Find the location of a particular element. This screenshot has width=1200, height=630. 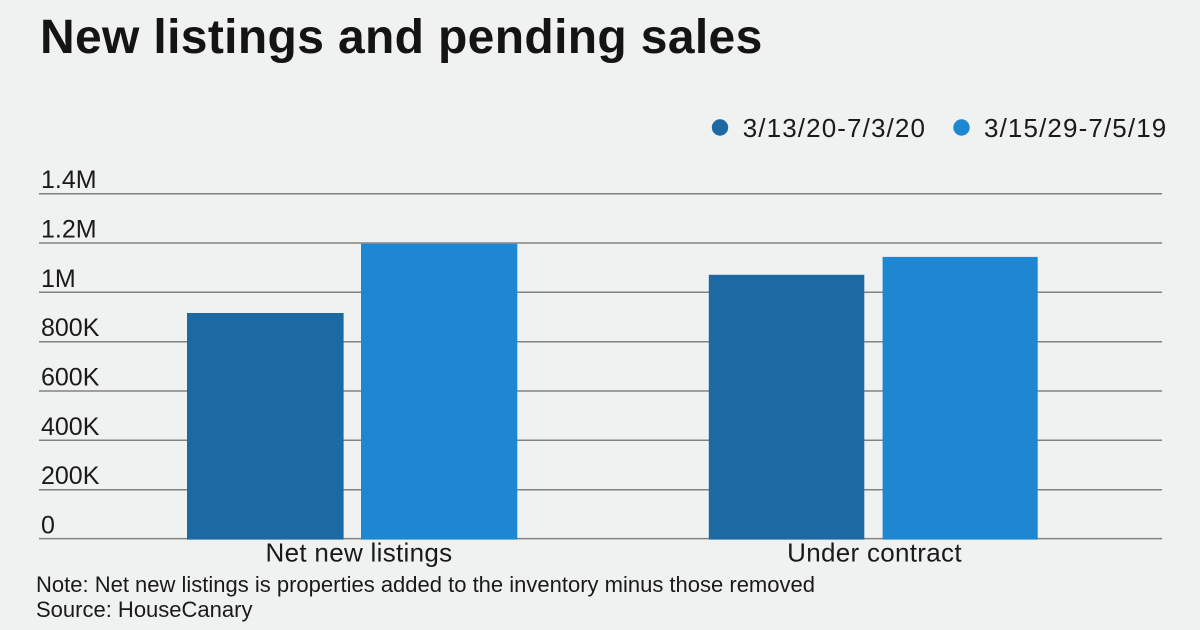

svg-text: 1.2M is located at coordinates (69, 230).